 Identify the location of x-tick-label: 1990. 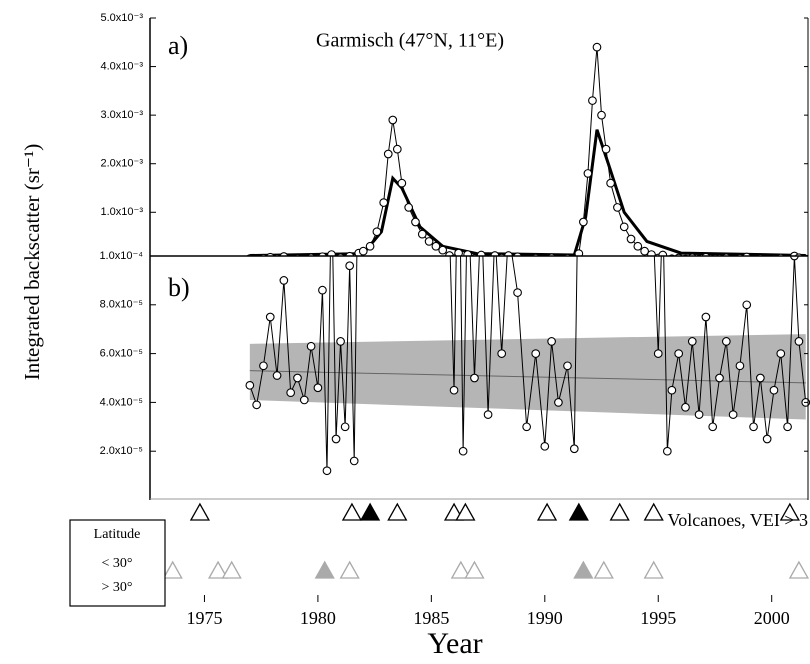
(545, 618).